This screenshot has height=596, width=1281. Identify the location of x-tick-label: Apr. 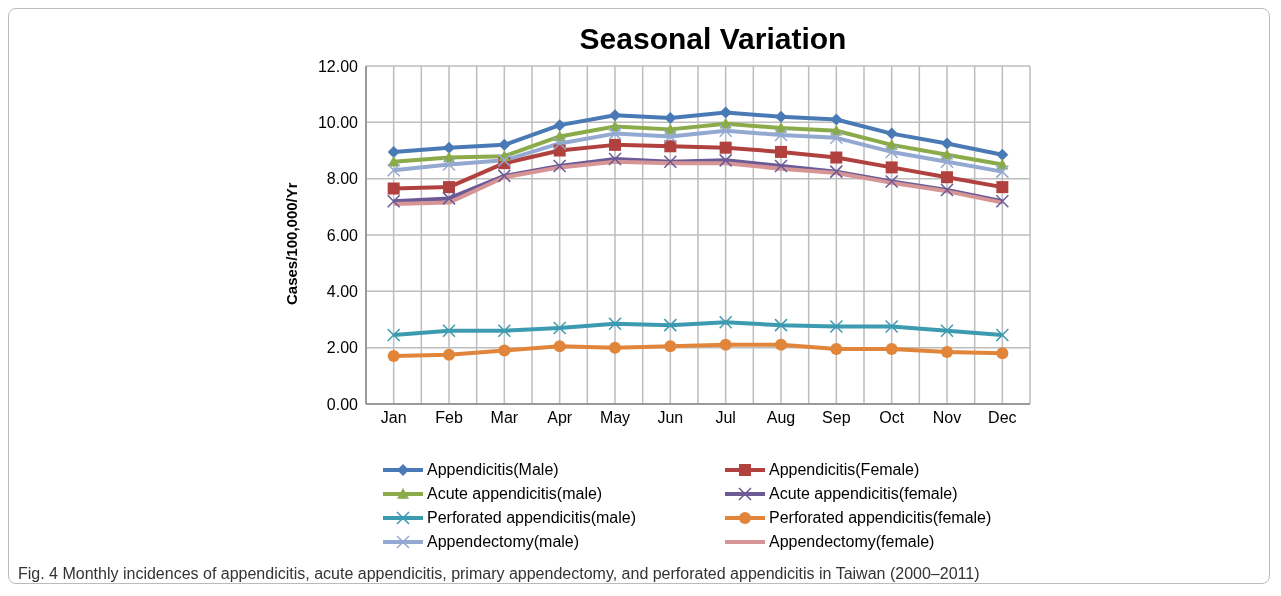
(560, 418).